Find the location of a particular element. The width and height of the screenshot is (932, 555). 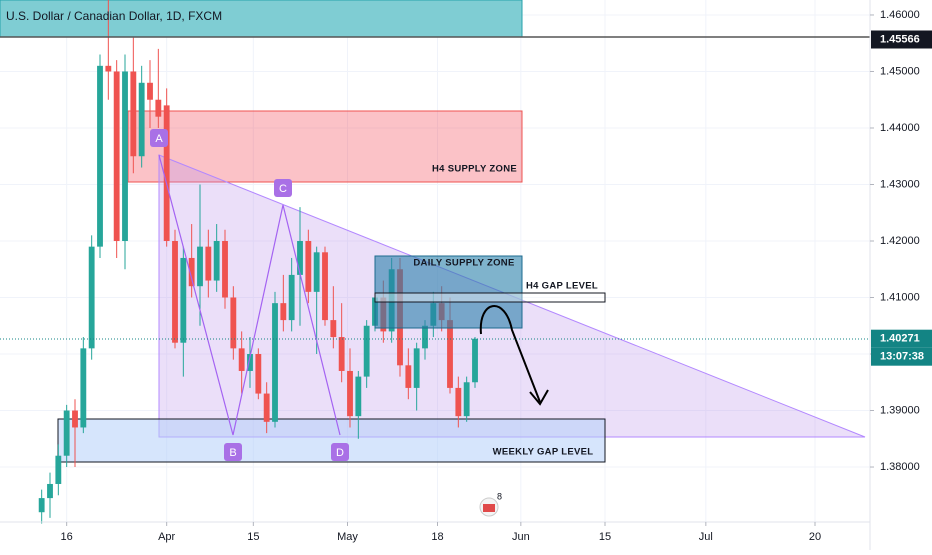

point-label: A is located at coordinates (159, 139).